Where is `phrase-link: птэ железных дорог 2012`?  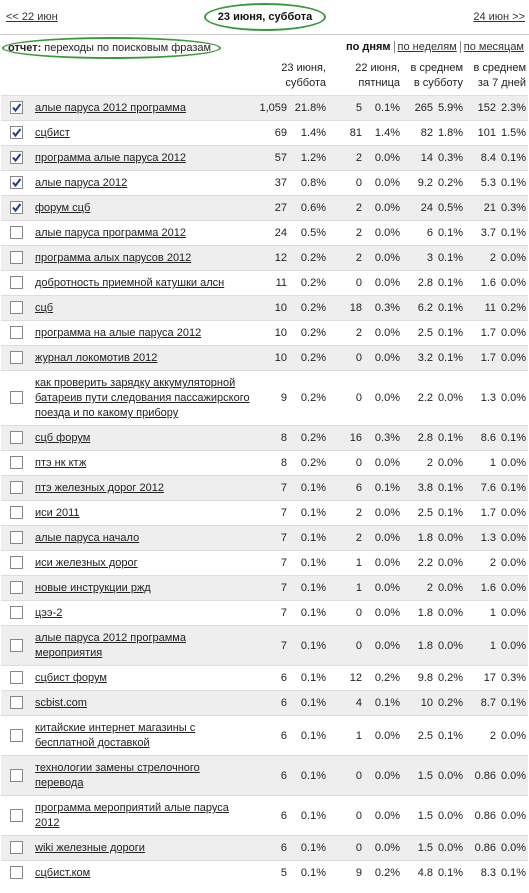
phrase-link: птэ железных дорог 2012 is located at coordinates (99, 488).